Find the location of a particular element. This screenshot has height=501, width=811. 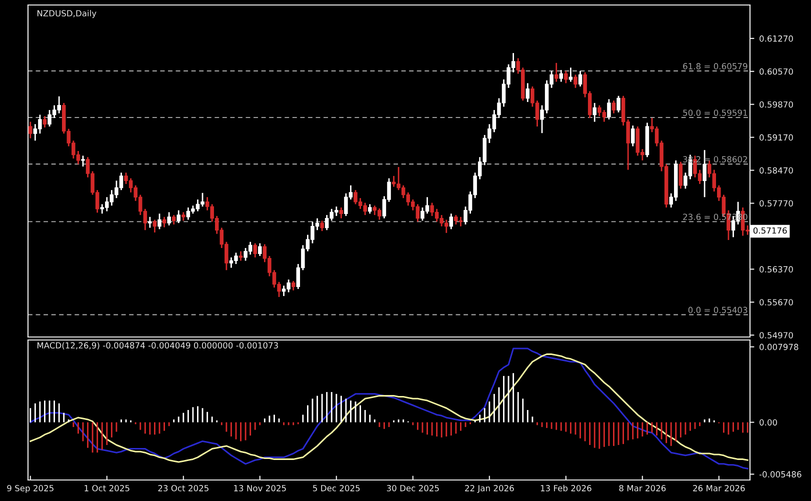

y-tick-label: 0.54970 is located at coordinates (776, 335).